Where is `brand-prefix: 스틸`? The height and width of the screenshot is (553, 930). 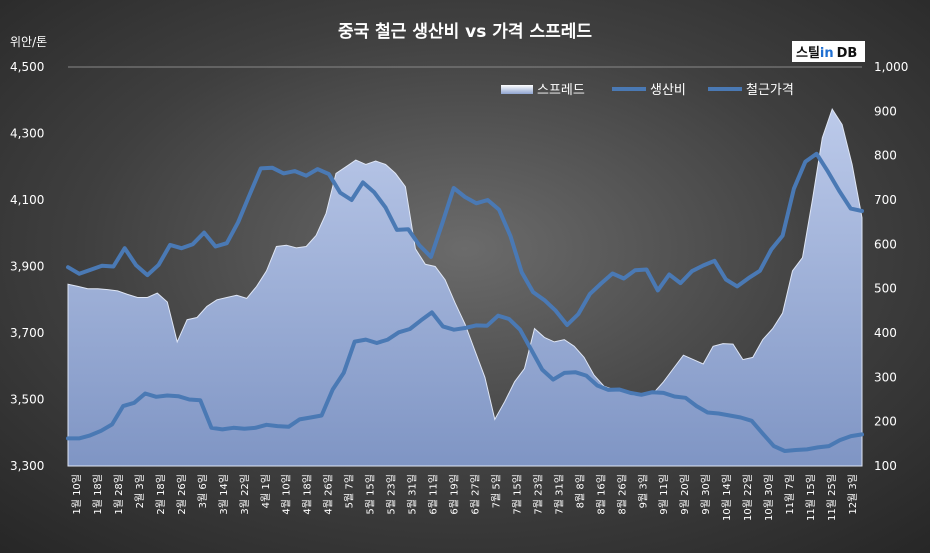
brand-prefix: 스틸 is located at coordinates (808, 53).